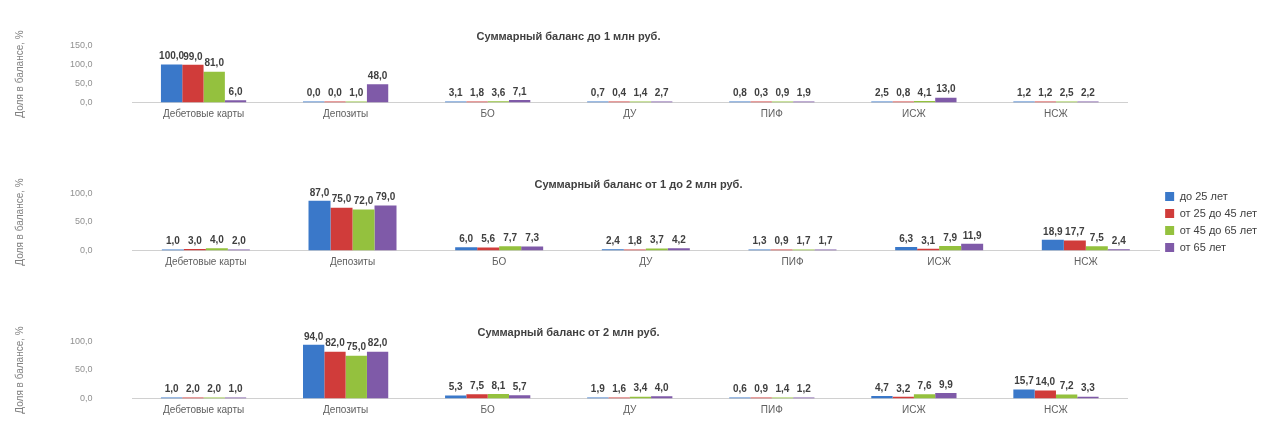  I want to click on data-label: 7,9, so click(950, 237).